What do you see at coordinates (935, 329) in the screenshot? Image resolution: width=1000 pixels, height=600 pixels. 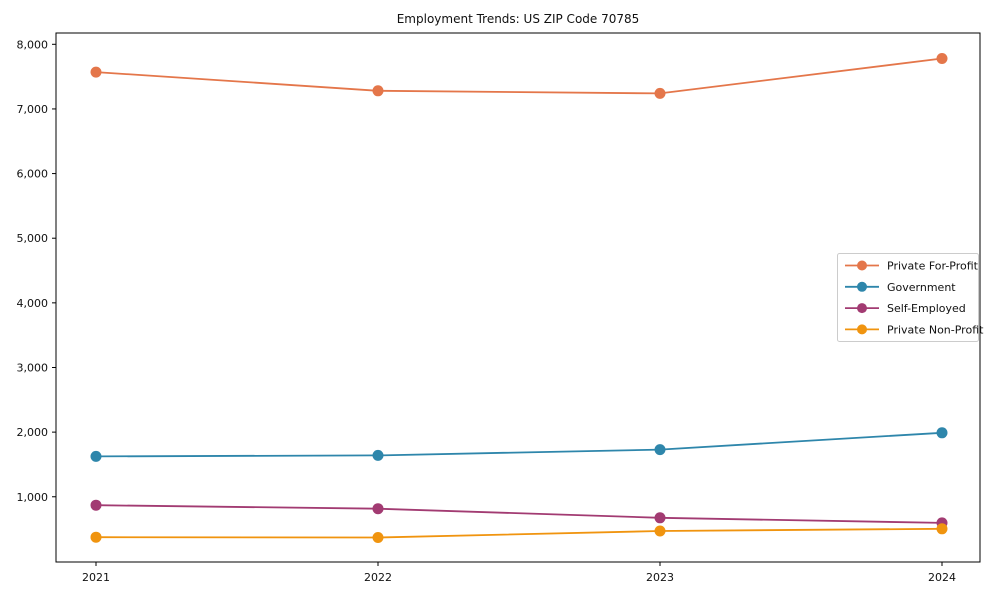 I see `legend-label-private-non-profit: Private Non-Profit` at bounding box center [935, 329].